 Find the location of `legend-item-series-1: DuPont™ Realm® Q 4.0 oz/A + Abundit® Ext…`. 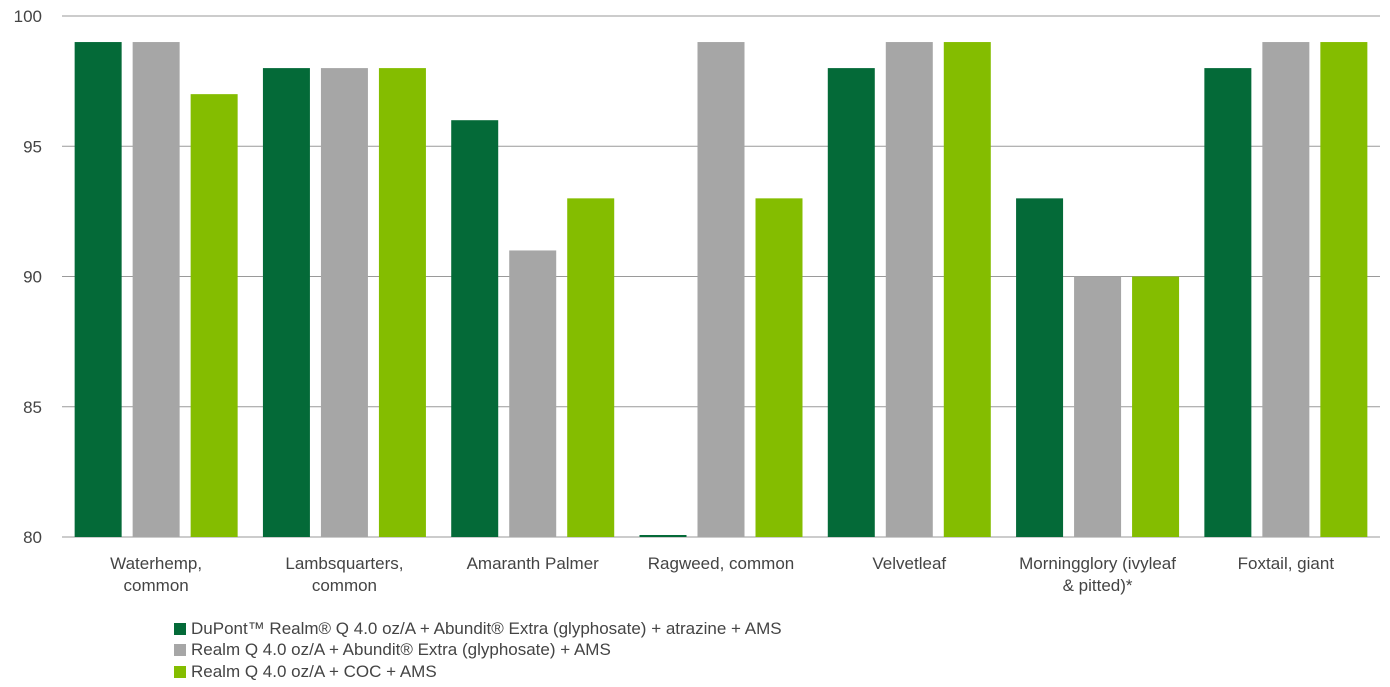

legend-item-series-1: DuPont™ Realm® Q 4.0 oz/A + Abundit® Ext… is located at coordinates (624, 629).